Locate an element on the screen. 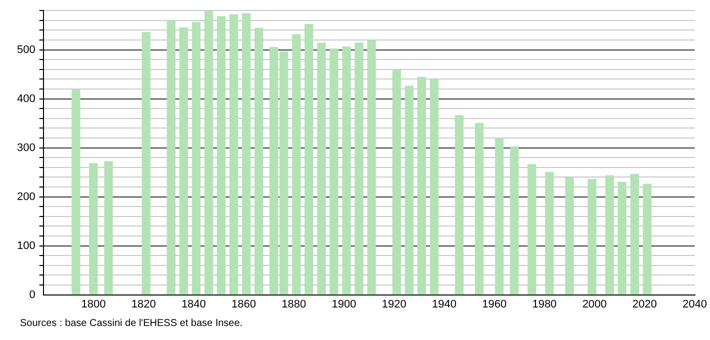 This screenshot has width=710, height=340. x-tick-label: 1920 is located at coordinates (394, 304).